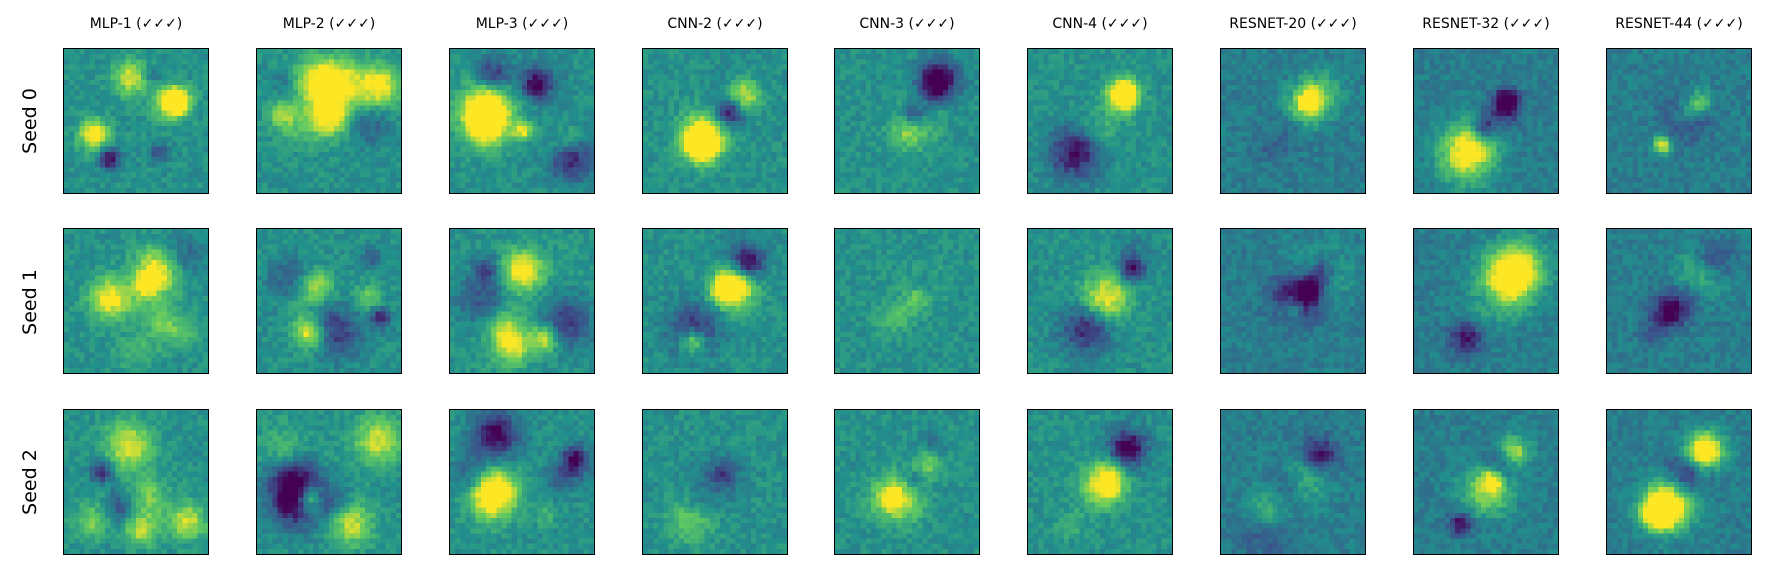 The width and height of the screenshot is (1775, 584). What do you see at coordinates (715, 24) in the screenshot?
I see `column-title-cnn-2: CNN-2 (✓✓✓)` at bounding box center [715, 24].